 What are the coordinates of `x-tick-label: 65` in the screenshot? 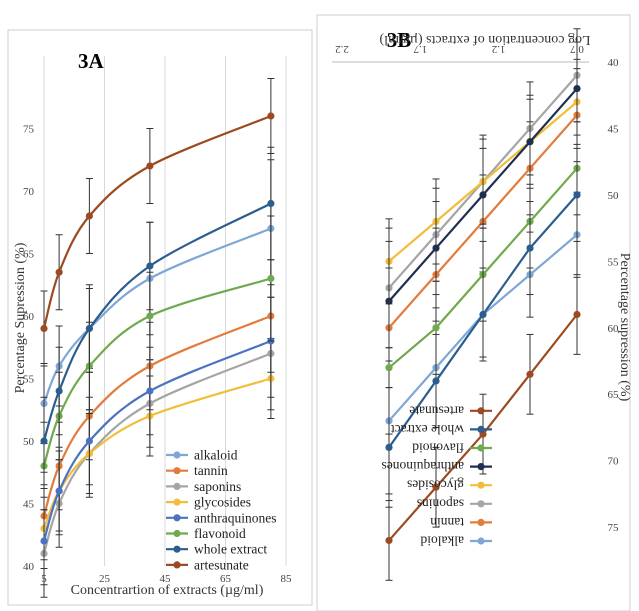 It's located at (226, 579).